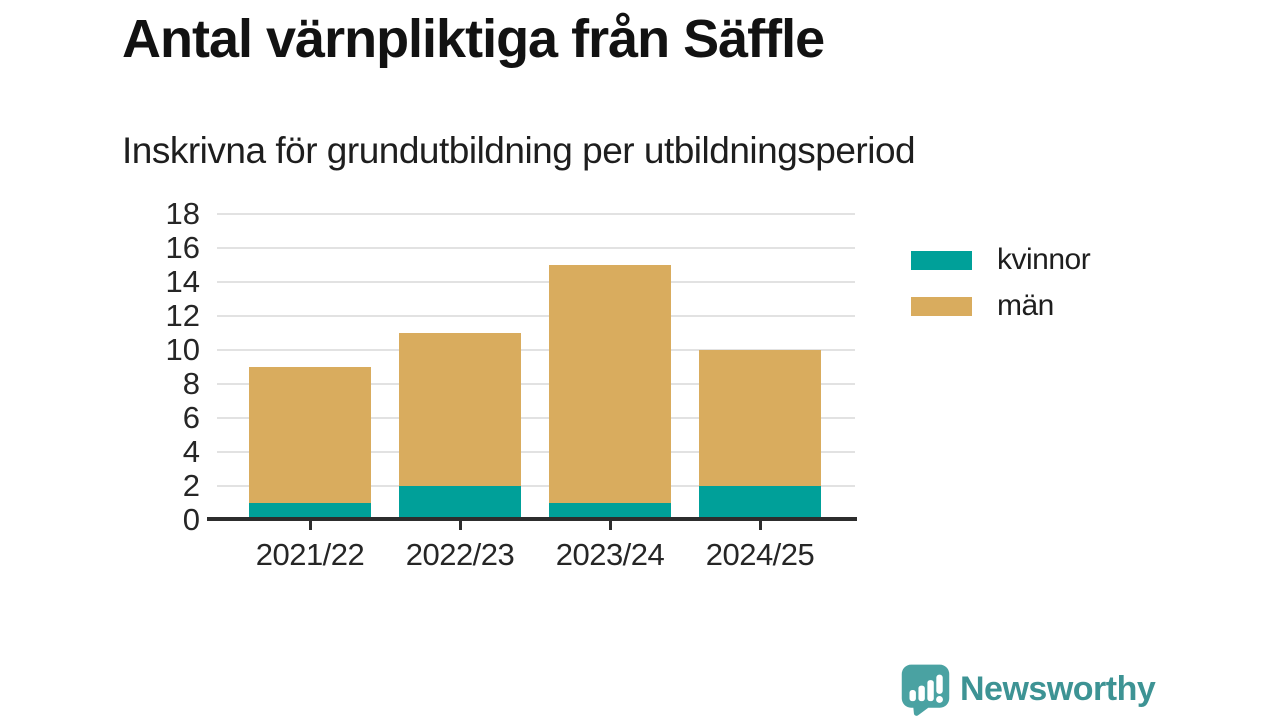 This screenshot has width=1280, height=720. I want to click on y-axis-tick-label: 16, so click(182, 247).